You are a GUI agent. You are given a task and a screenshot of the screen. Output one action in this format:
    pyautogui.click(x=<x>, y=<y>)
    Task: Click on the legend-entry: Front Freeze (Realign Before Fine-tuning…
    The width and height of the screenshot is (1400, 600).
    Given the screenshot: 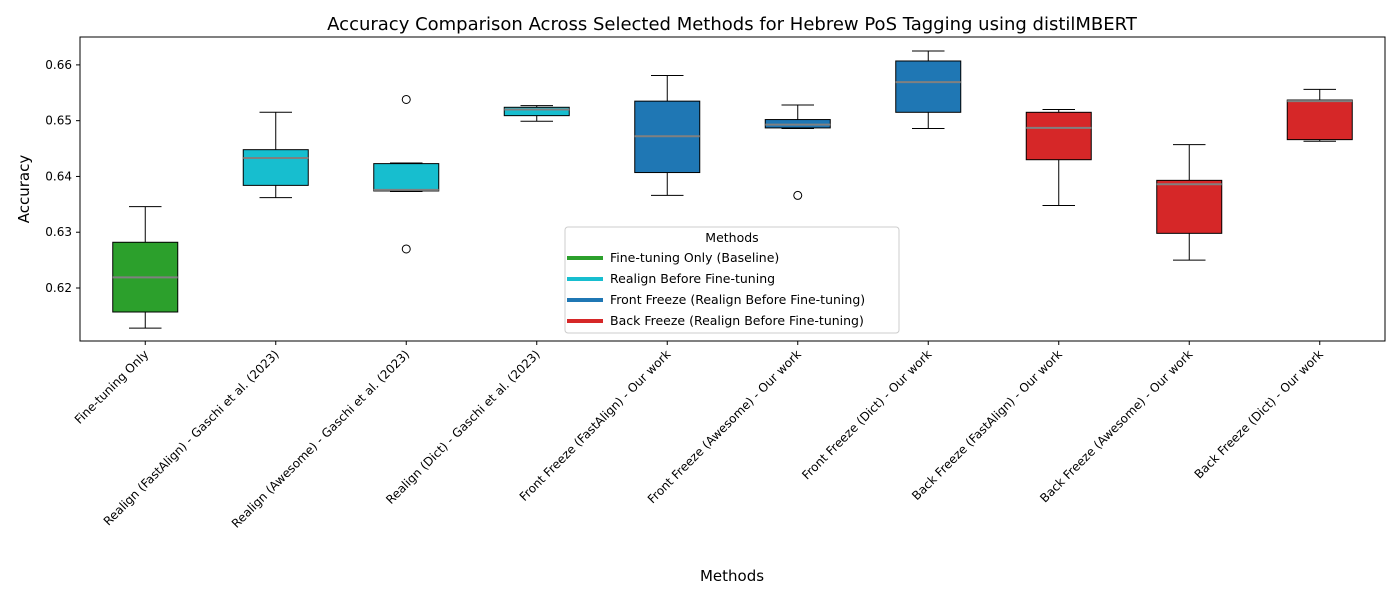 What is the action you would take?
    pyautogui.click(x=716, y=299)
    